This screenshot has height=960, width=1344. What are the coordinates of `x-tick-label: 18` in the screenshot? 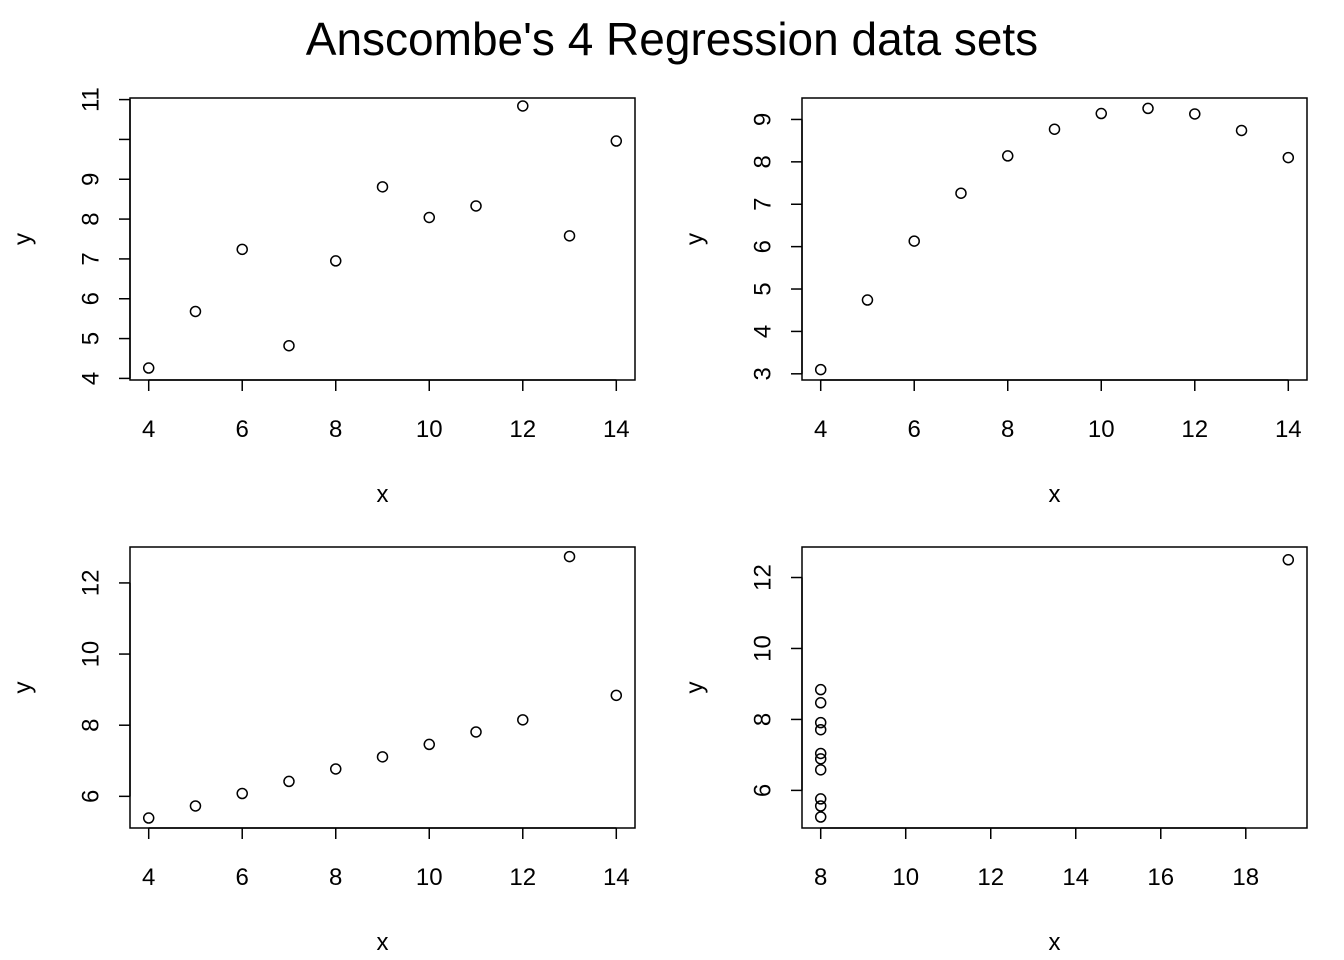 It's located at (1245, 877).